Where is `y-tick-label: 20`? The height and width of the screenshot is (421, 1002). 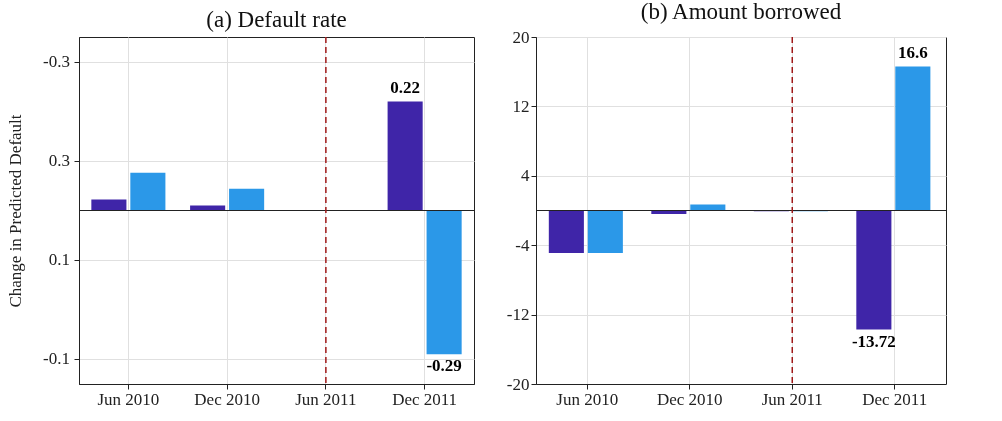
y-tick-label: 20 is located at coordinates (521, 37).